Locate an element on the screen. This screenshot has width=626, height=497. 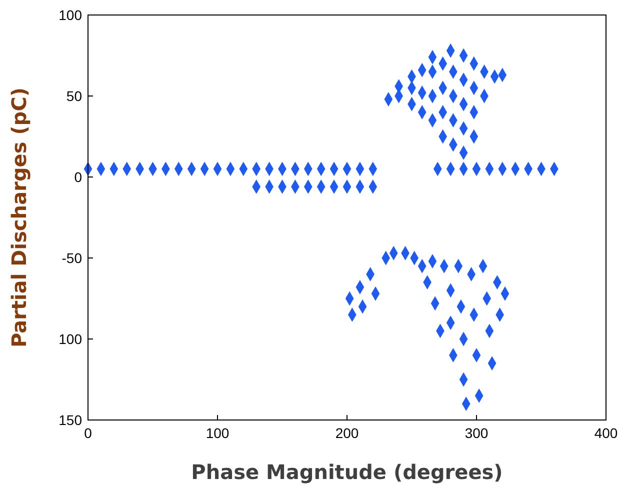
y-tick-label: 0 is located at coordinates (78, 176).